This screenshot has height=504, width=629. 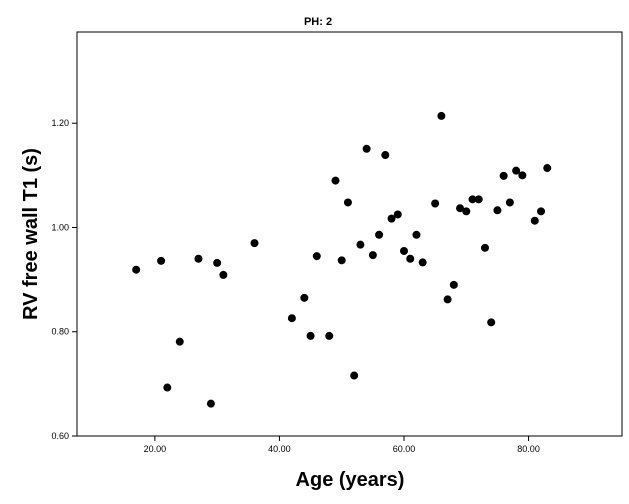 What do you see at coordinates (64, 279) in the screenshot?
I see `y-axis: 0.60 0.80 1.00 1.20` at bounding box center [64, 279].